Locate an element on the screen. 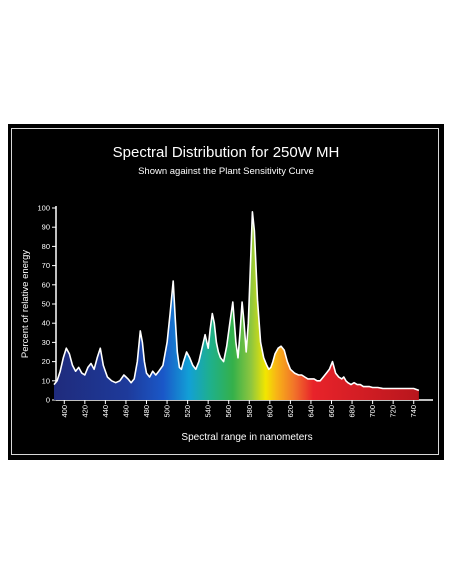 This screenshot has width=452, height=584. x-tick-label: 400 is located at coordinates (64, 411).